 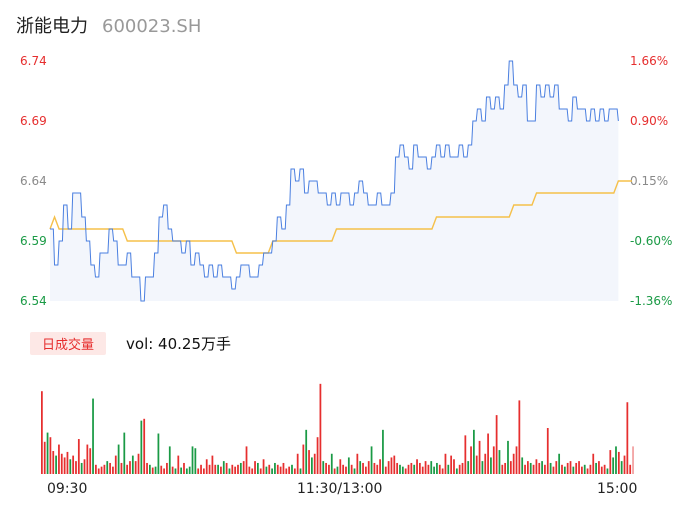 What do you see at coordinates (68, 343) in the screenshot?
I see `daily-volume-tab: 日成交量` at bounding box center [68, 343].